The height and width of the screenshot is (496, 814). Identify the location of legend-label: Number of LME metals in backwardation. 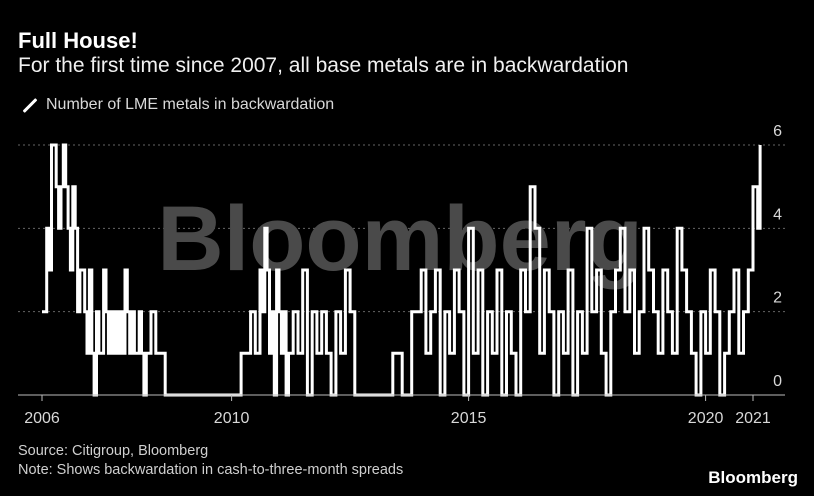
(190, 104).